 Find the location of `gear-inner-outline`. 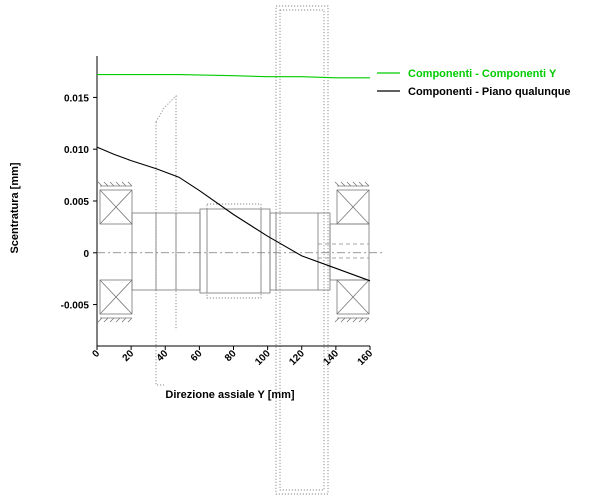

gear-inner-outline is located at coordinates (302, 250).